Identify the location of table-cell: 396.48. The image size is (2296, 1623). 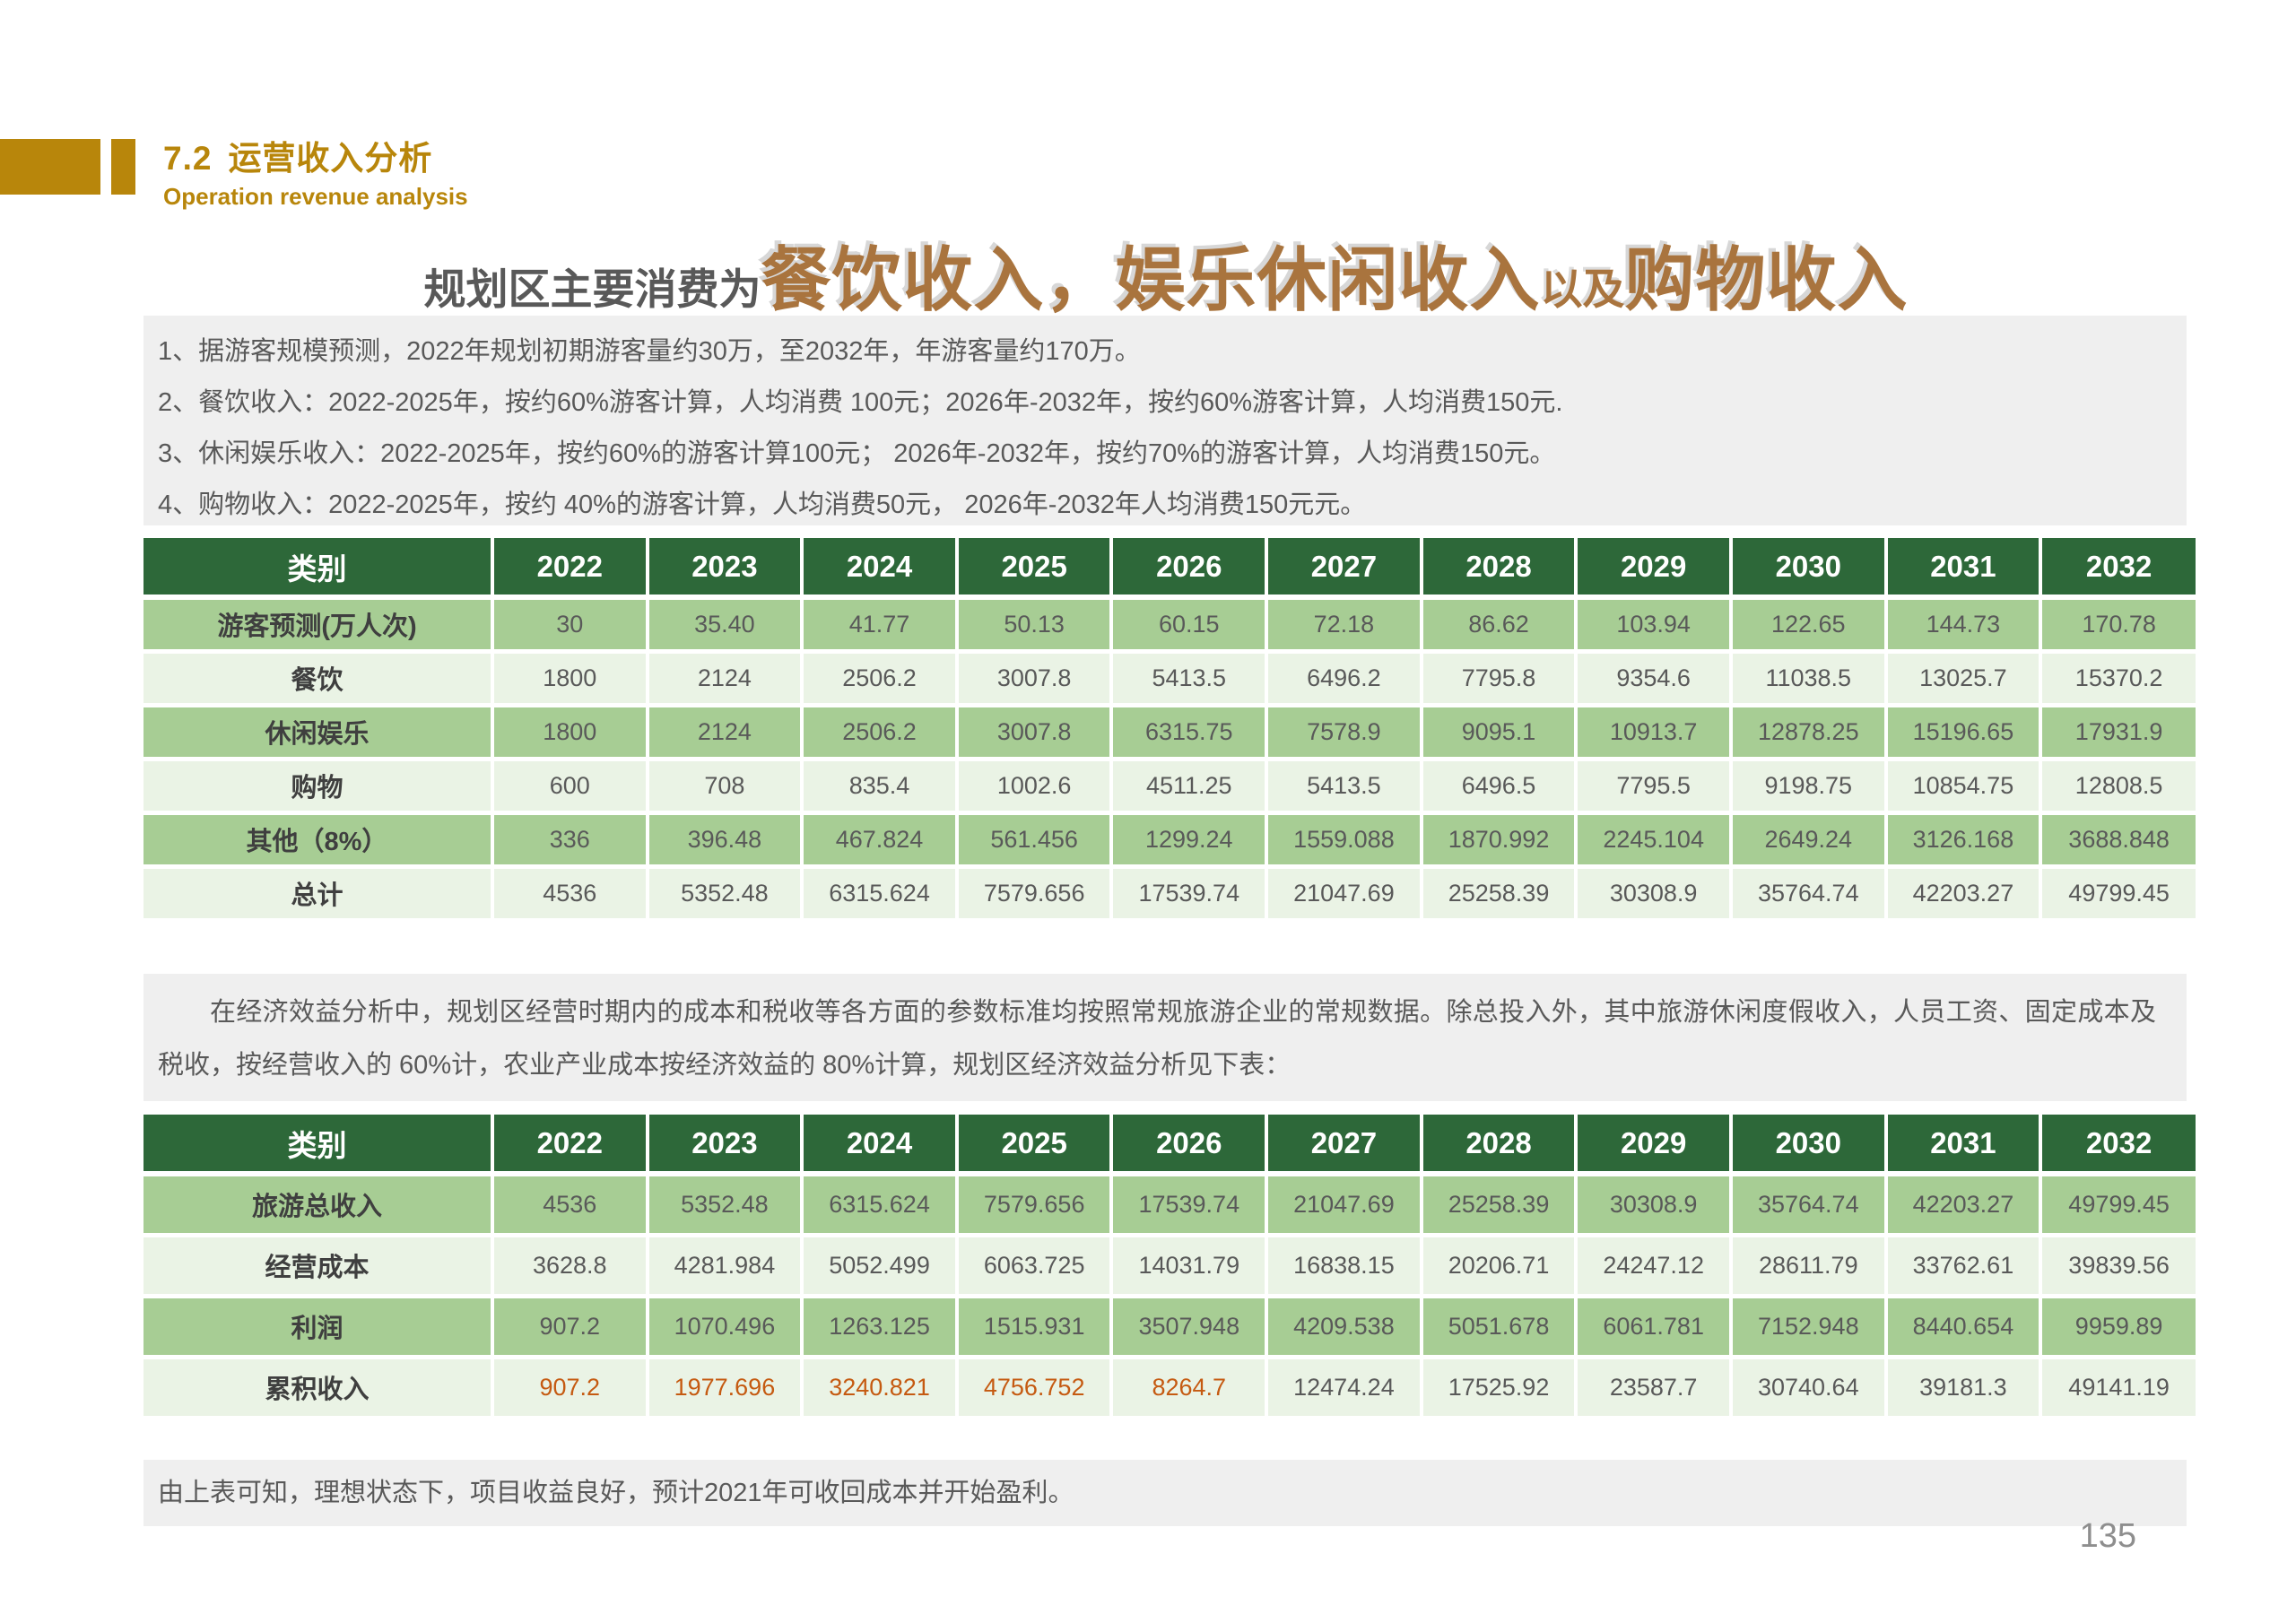
(725, 839).